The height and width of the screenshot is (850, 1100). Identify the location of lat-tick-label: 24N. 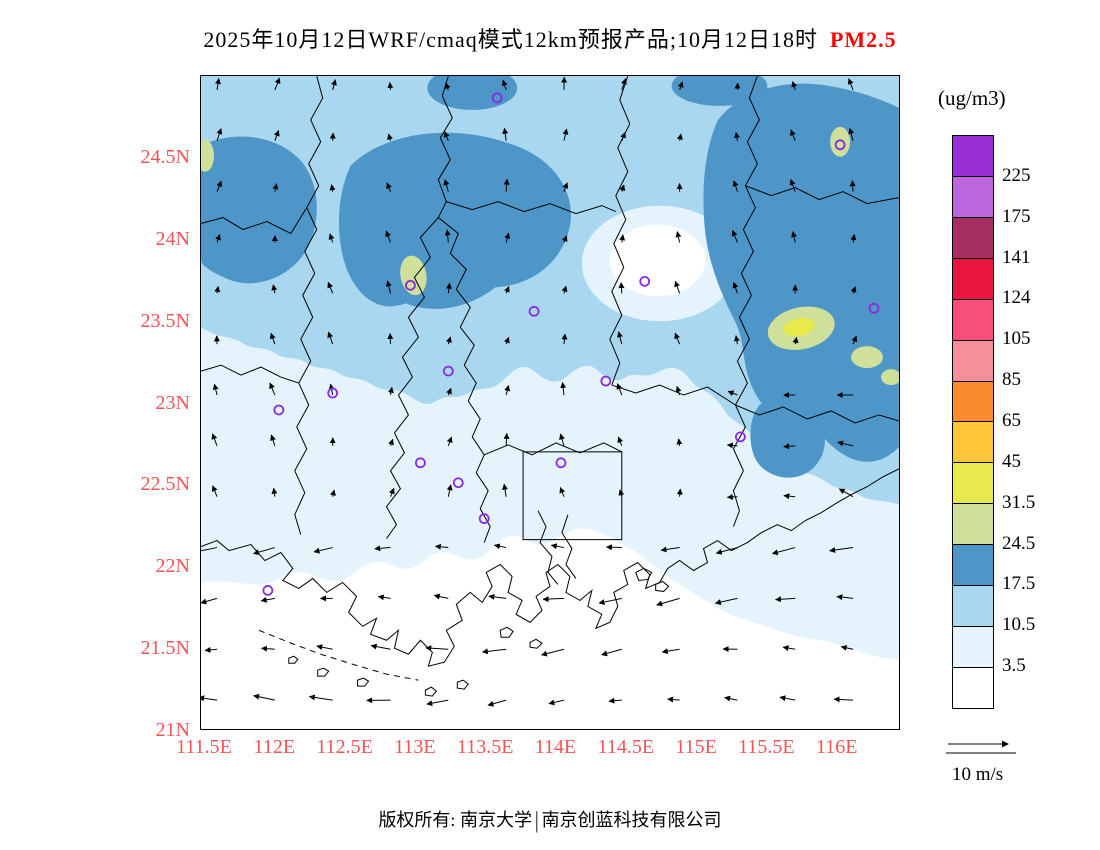
(172, 238).